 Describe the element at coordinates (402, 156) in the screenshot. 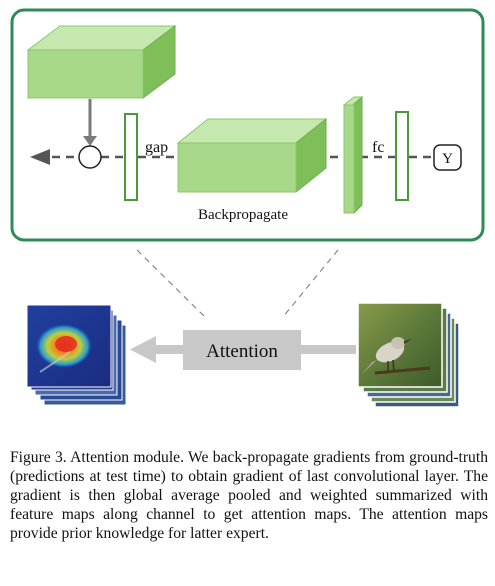

I see `fc-output-vector` at that location.